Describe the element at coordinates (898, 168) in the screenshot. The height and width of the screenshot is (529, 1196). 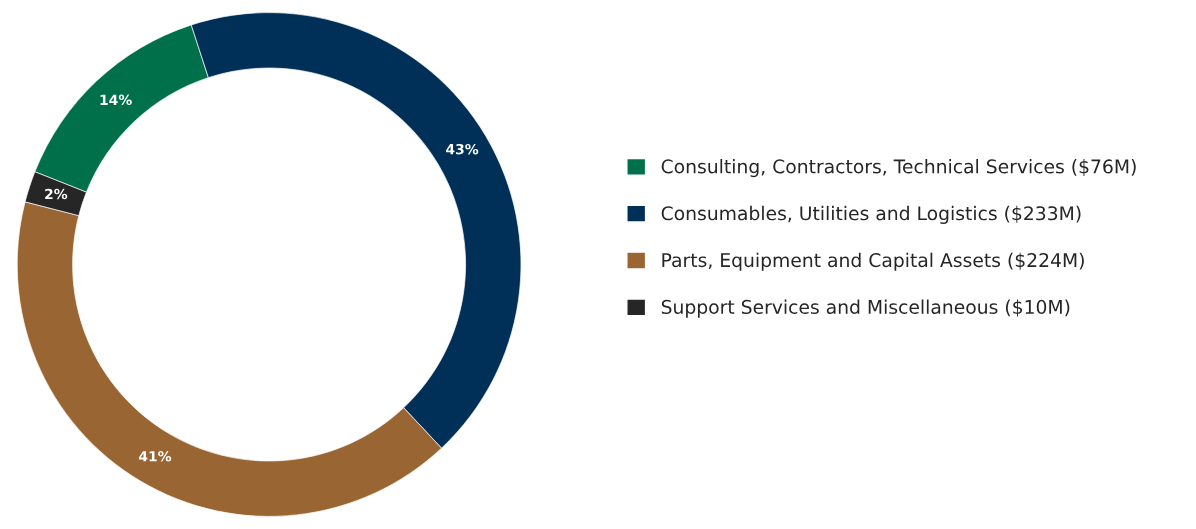
I see `legend-label: Consulting, Contractors, Technical Services ($76M)` at that location.